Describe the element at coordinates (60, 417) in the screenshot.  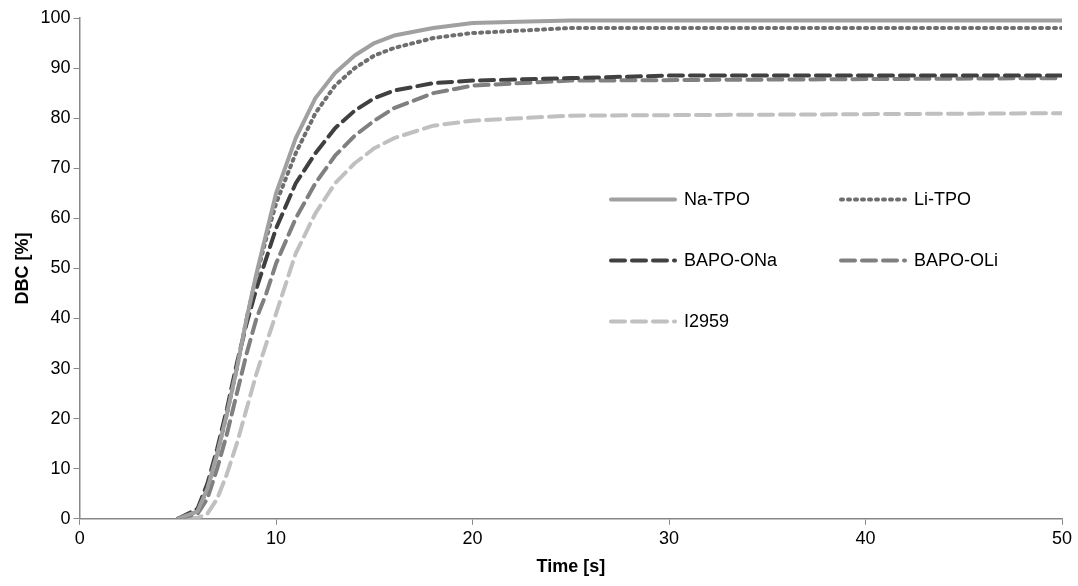
I see `y-tick-label: 20` at that location.